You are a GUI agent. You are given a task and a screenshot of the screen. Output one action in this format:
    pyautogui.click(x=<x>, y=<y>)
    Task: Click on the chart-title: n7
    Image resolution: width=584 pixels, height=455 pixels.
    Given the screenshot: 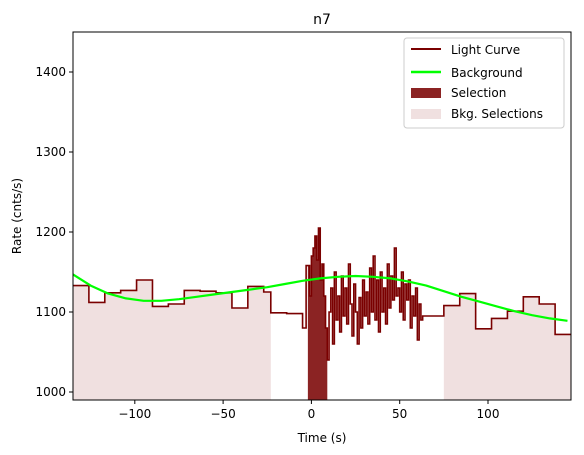 What is the action you would take?
    pyautogui.click(x=322, y=20)
    